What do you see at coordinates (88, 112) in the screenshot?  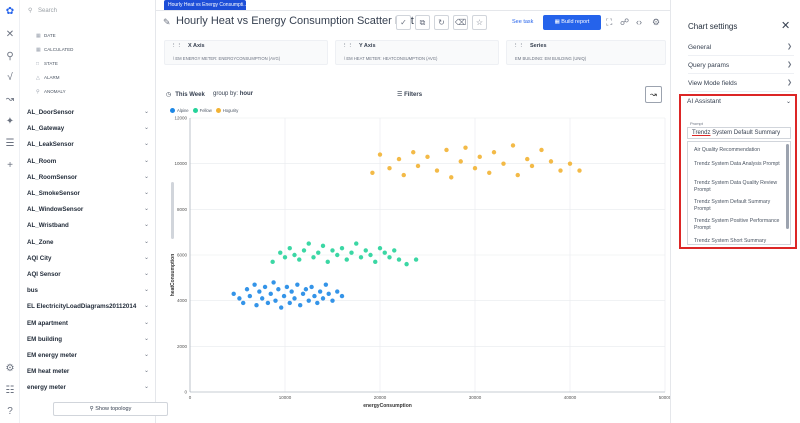 I see `tree-node: AL_DoorSensor ⌄` at bounding box center [88, 112].